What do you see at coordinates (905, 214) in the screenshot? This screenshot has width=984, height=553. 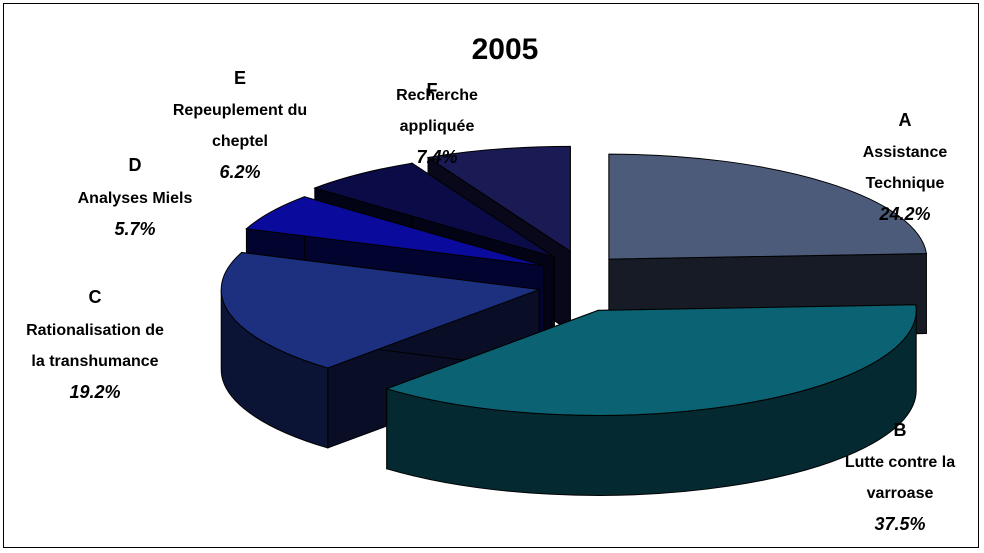 I see `slice-value-label: 24.2%` at bounding box center [905, 214].